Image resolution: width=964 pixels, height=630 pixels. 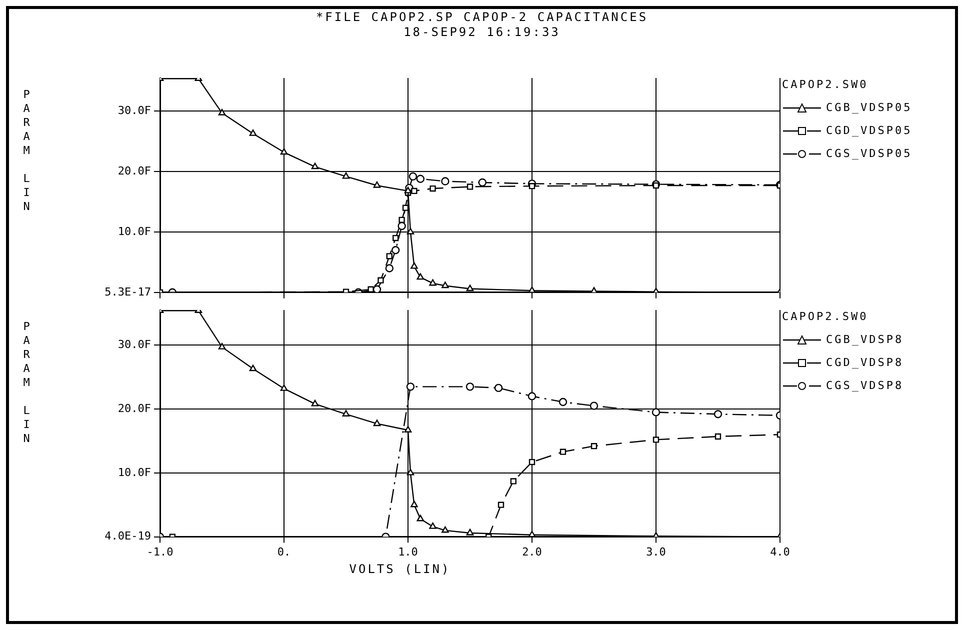 What do you see at coordinates (865, 385) in the screenshot?
I see `legend-label: CGS_VDSP8` at bounding box center [865, 385].